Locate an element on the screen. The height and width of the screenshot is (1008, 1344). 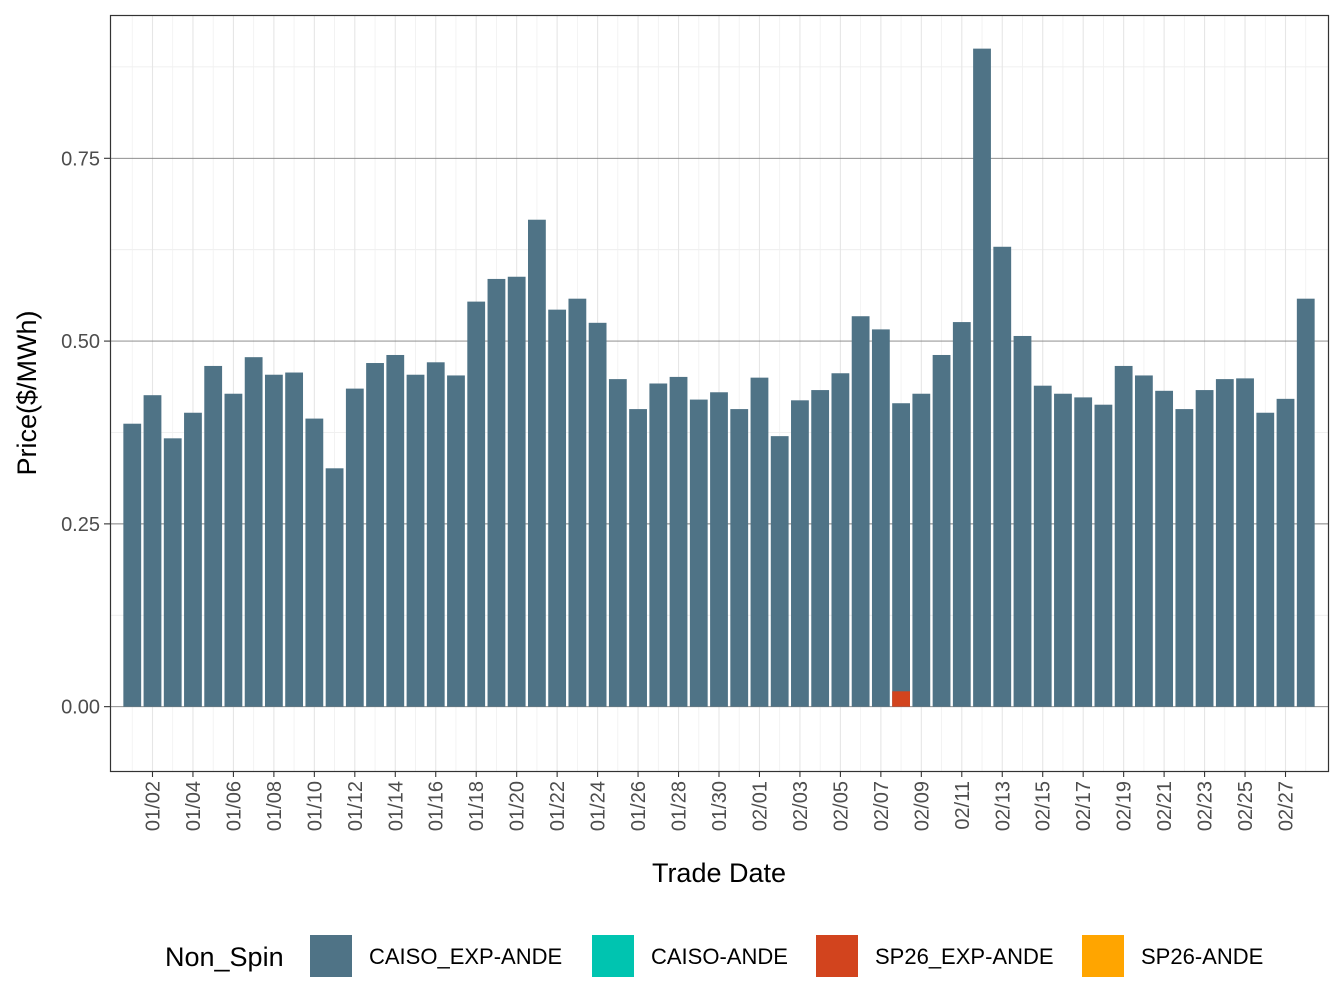
x-tick-label: 01/16 is located at coordinates (437, 806).